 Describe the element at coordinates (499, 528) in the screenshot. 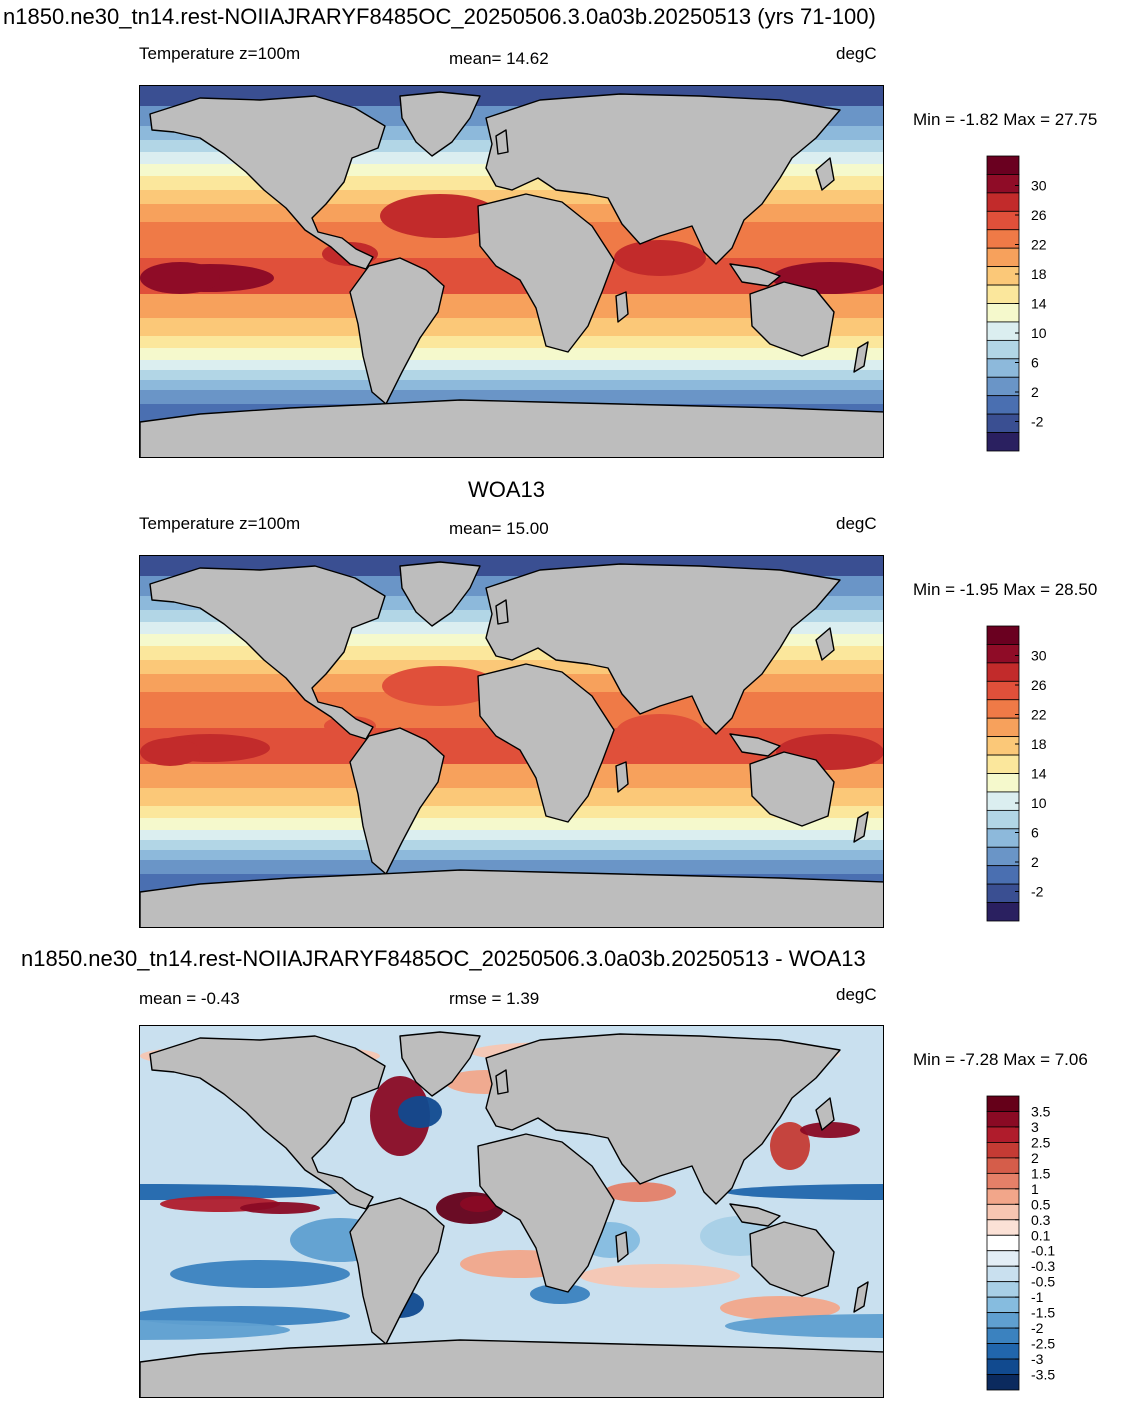

I see `panel2-mean: mean= 15.00` at that location.